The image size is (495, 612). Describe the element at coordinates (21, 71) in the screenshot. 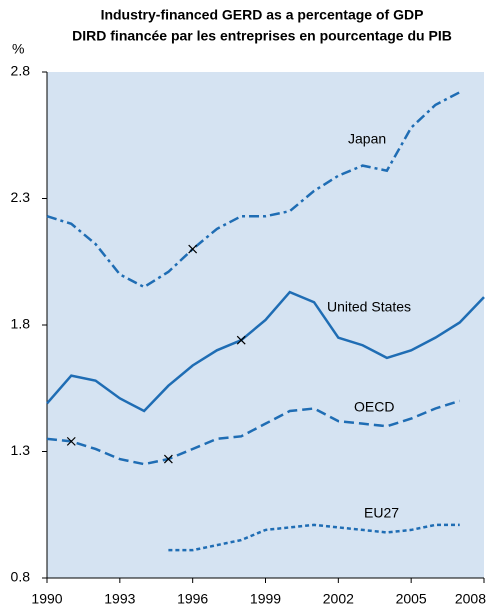

I see `y-tick-label: 2.8` at that location.